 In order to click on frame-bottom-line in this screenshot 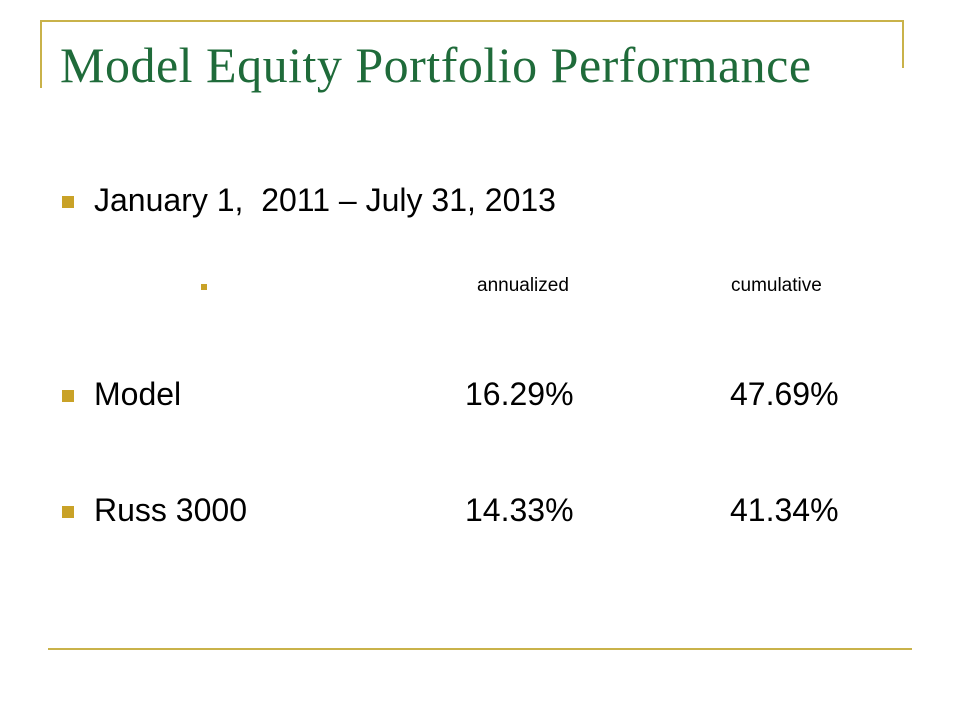, I will do `click(480, 649)`.